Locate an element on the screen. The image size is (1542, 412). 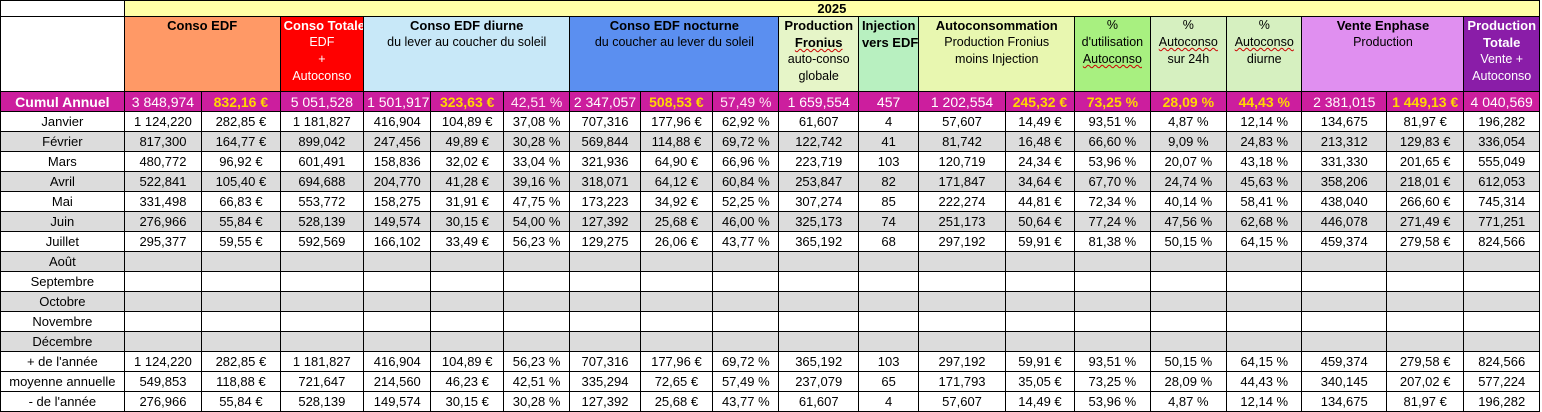
data-cell: 82 is located at coordinates (888, 181).